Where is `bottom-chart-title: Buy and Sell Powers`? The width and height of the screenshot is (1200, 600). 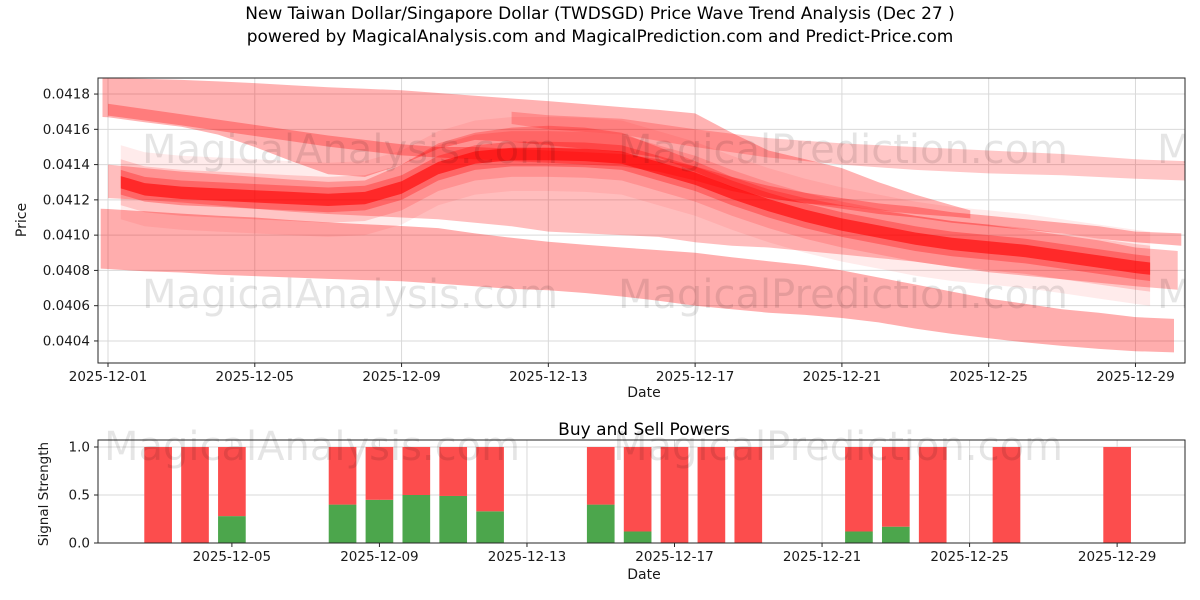 bottom-chart-title: Buy and Sell Powers is located at coordinates (644, 430).